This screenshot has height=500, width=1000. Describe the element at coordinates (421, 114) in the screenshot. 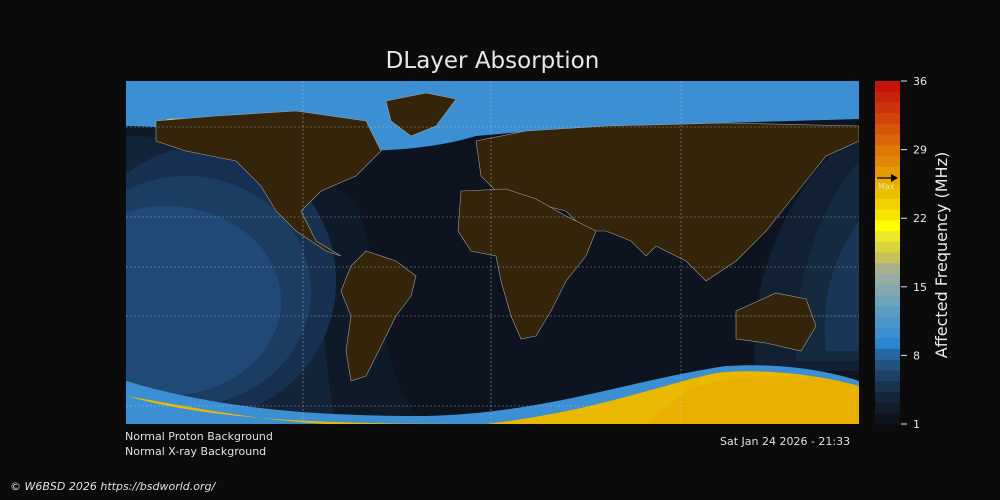

I see `greenland` at that location.